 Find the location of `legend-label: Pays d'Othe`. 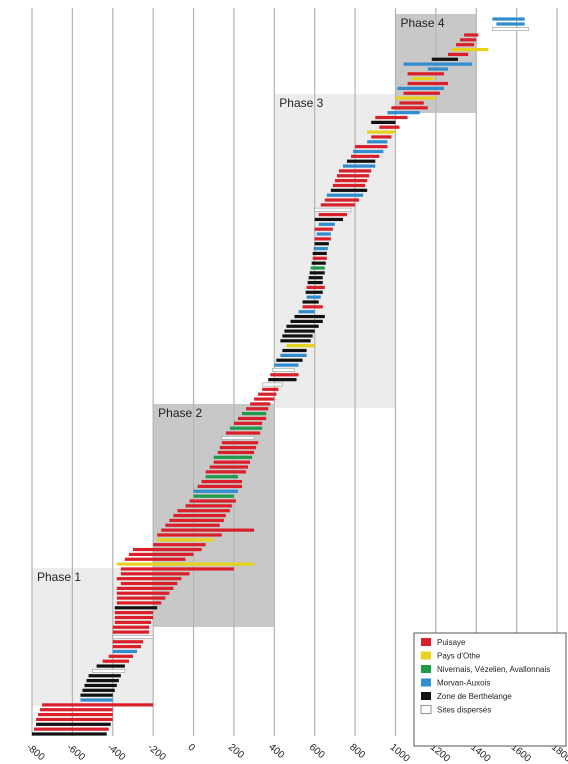

legend-label: Pays d'Othe is located at coordinates (459, 656).